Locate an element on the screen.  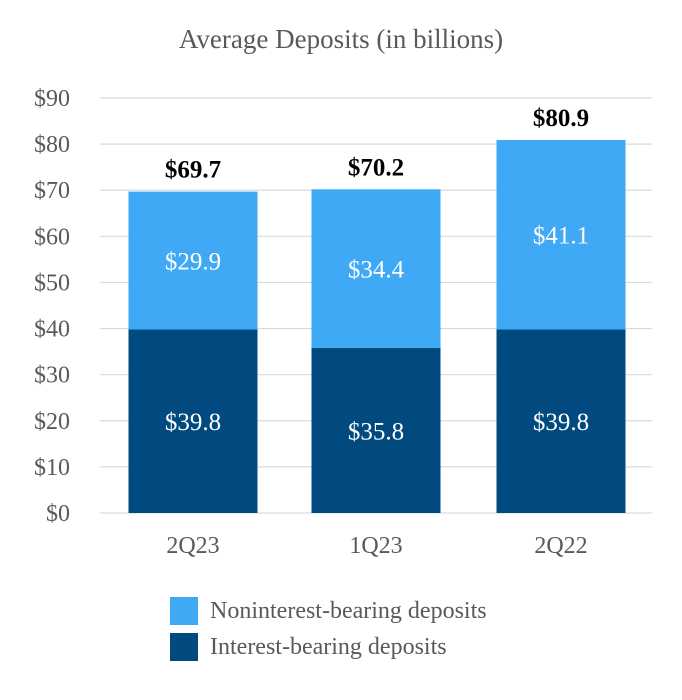
y-tick-label: $80 is located at coordinates (52, 145).